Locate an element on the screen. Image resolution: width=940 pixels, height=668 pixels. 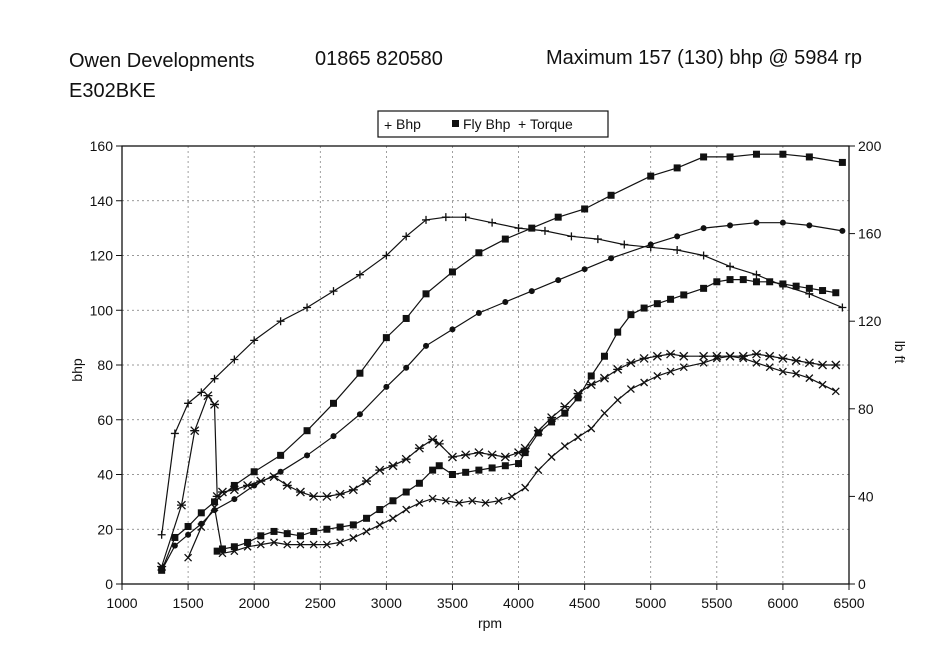
y-tick-label: 60 is located at coordinates (105, 420).